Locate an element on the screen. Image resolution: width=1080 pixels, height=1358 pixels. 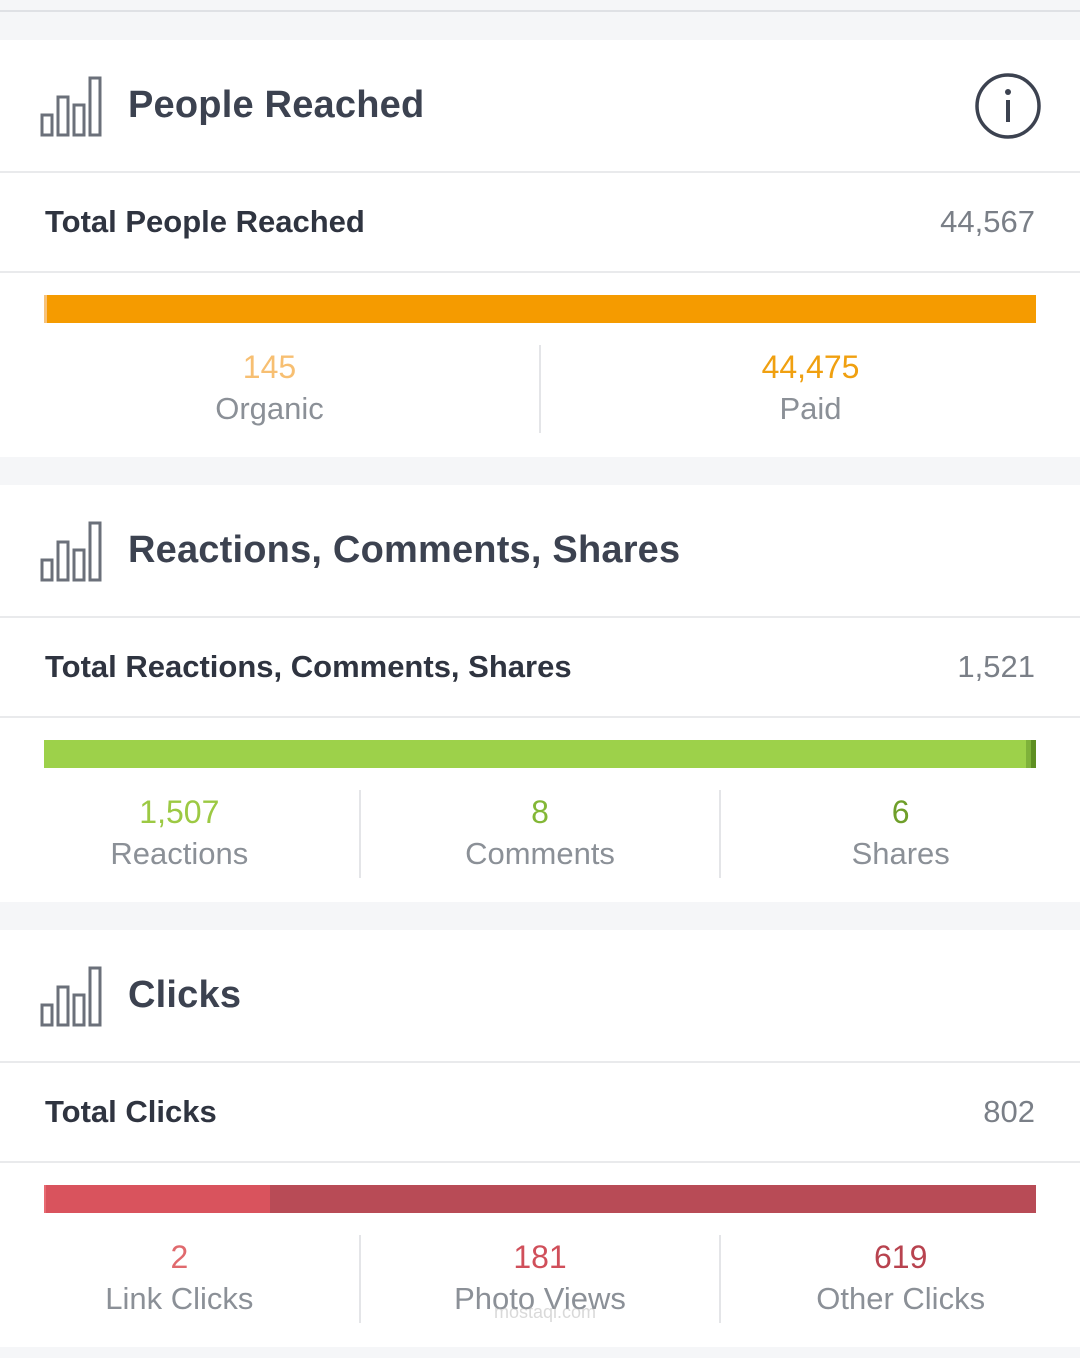
section-title: People Reached is located at coordinates (276, 105).